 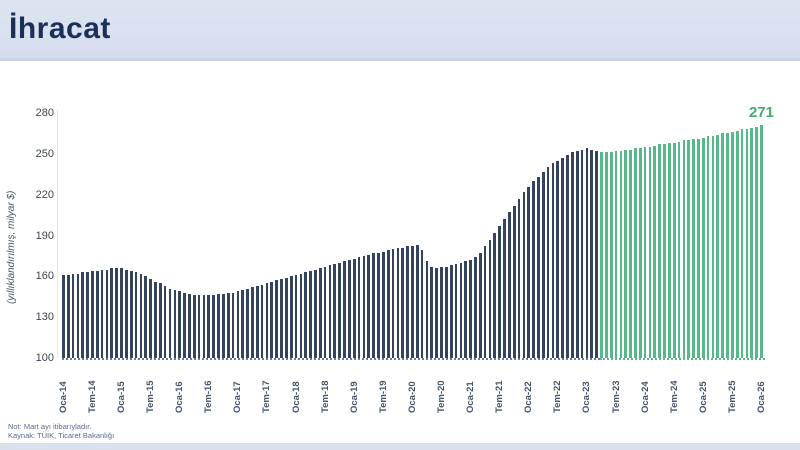 I want to click on x-tick-label: Tem-24, so click(x=674, y=396).